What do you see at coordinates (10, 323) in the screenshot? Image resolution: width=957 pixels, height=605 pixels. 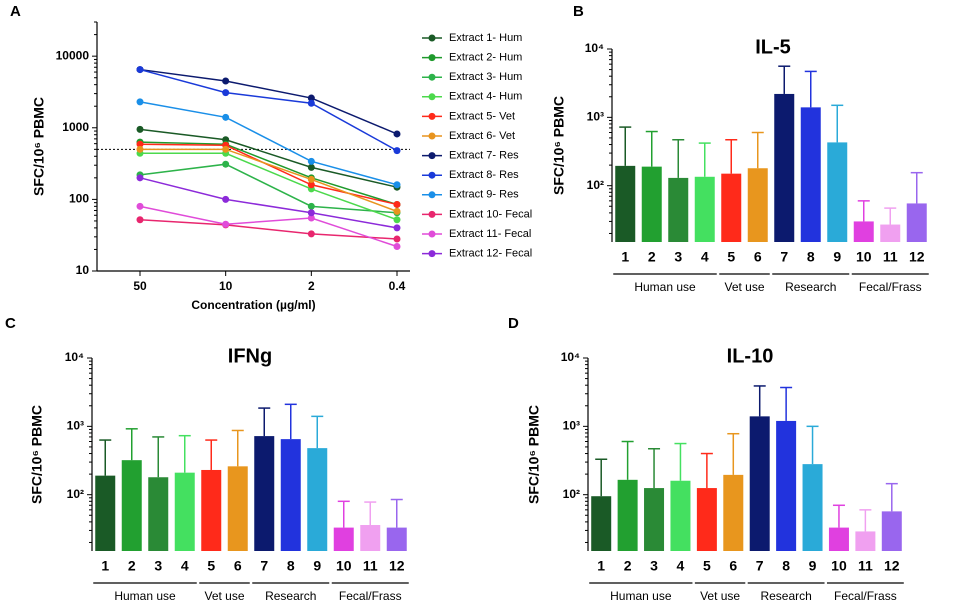 I see `panel-letter: C` at bounding box center [10, 323].